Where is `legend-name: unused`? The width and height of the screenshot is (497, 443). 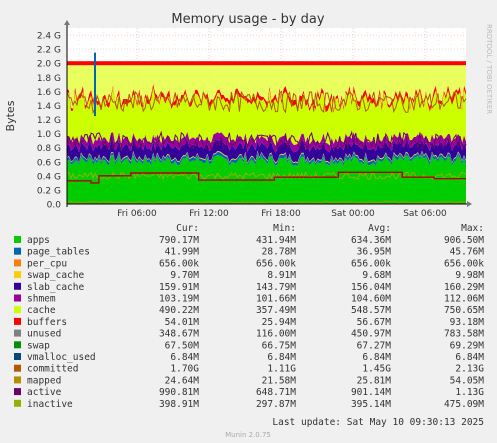 legend-name: unused is located at coordinates (44, 334).